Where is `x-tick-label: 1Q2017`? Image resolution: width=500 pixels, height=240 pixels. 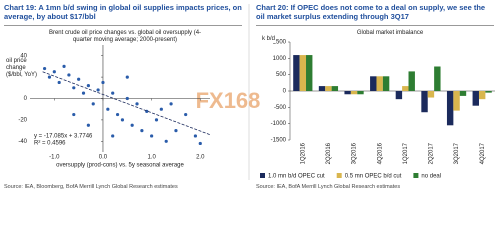
x-tick-label: 1Q2017 is located at coordinates (406, 153).